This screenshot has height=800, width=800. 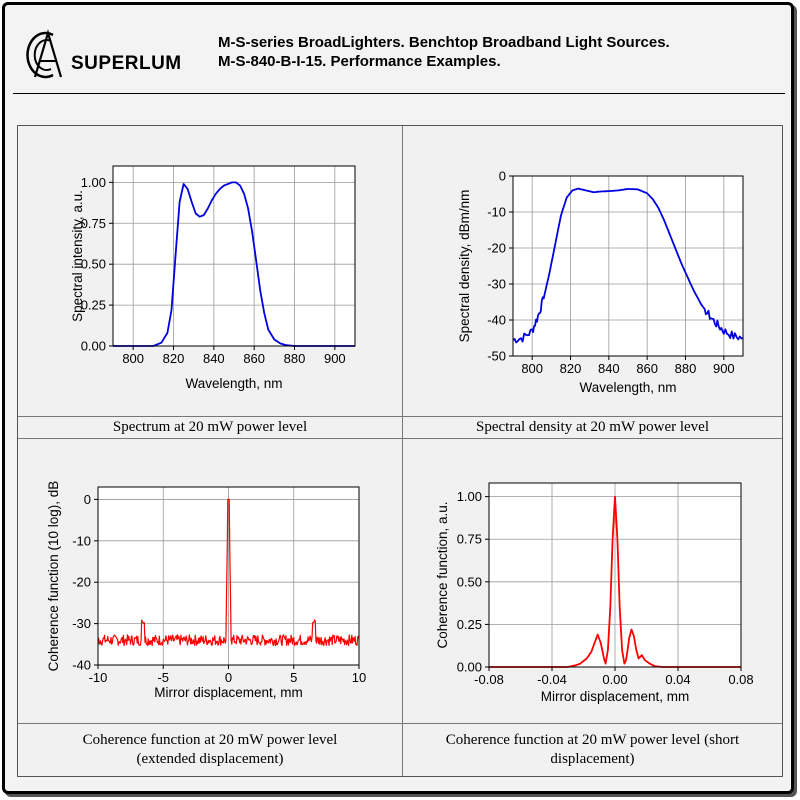 I want to click on x-tick-label: 0, so click(x=228, y=677).